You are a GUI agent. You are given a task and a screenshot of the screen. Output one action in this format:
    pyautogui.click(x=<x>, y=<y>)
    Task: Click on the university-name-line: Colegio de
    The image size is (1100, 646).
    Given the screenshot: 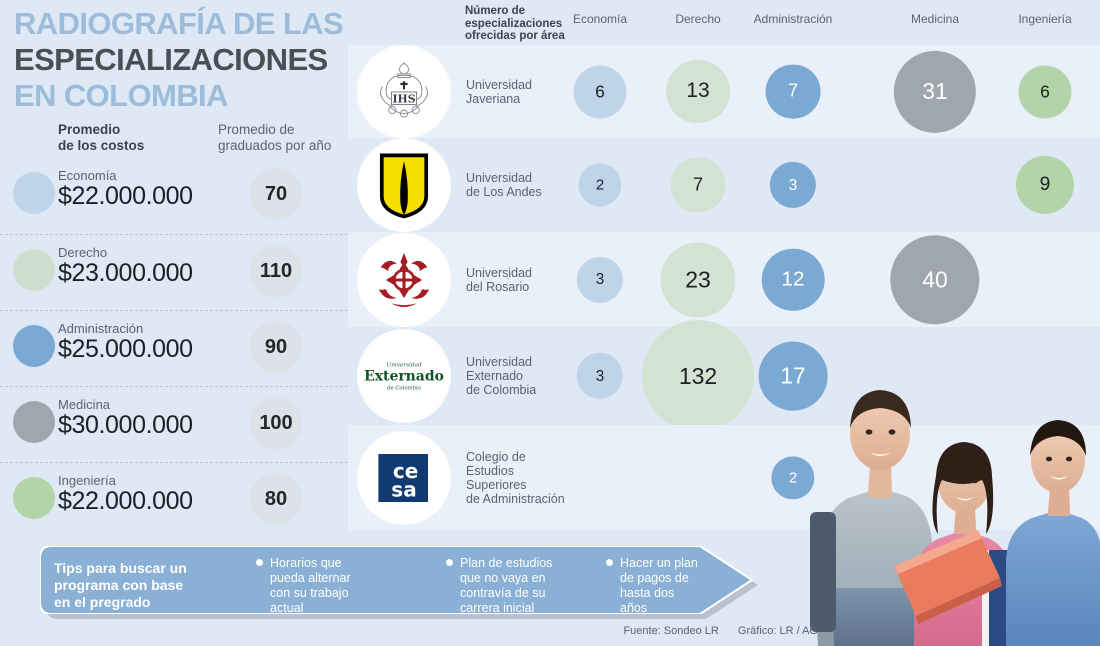 What is the action you would take?
    pyautogui.click(x=496, y=456)
    